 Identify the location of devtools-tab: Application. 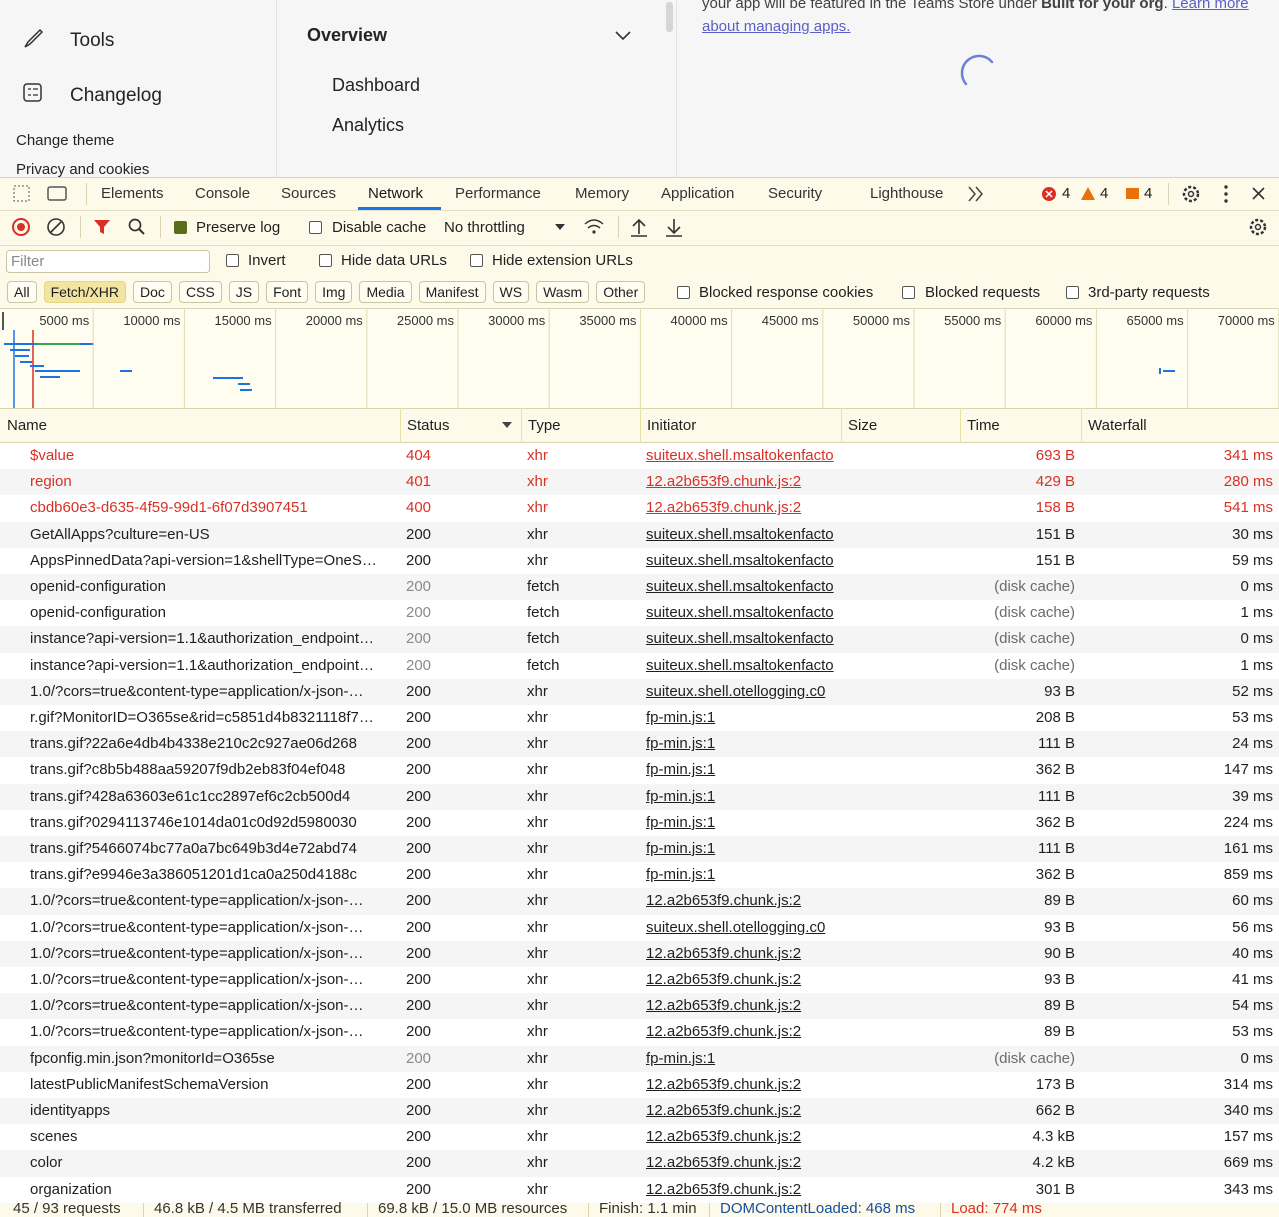
(698, 193).